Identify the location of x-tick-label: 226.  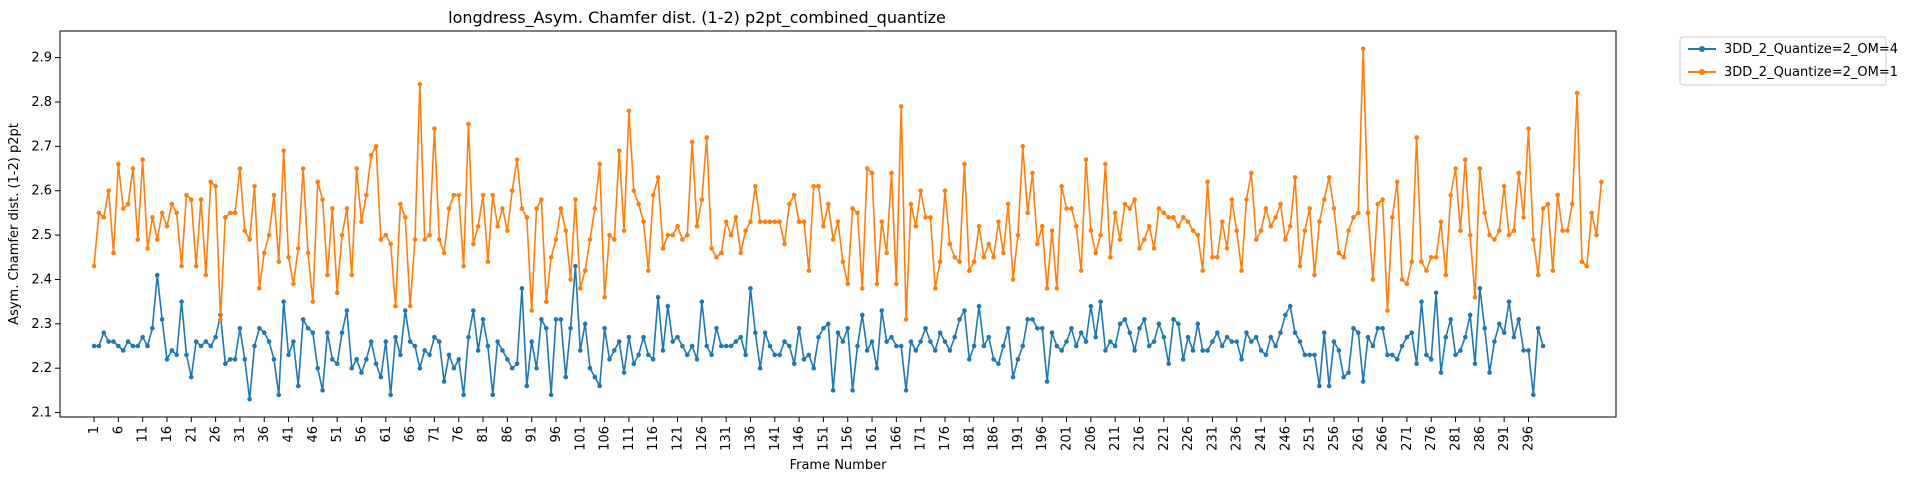
(1188, 438).